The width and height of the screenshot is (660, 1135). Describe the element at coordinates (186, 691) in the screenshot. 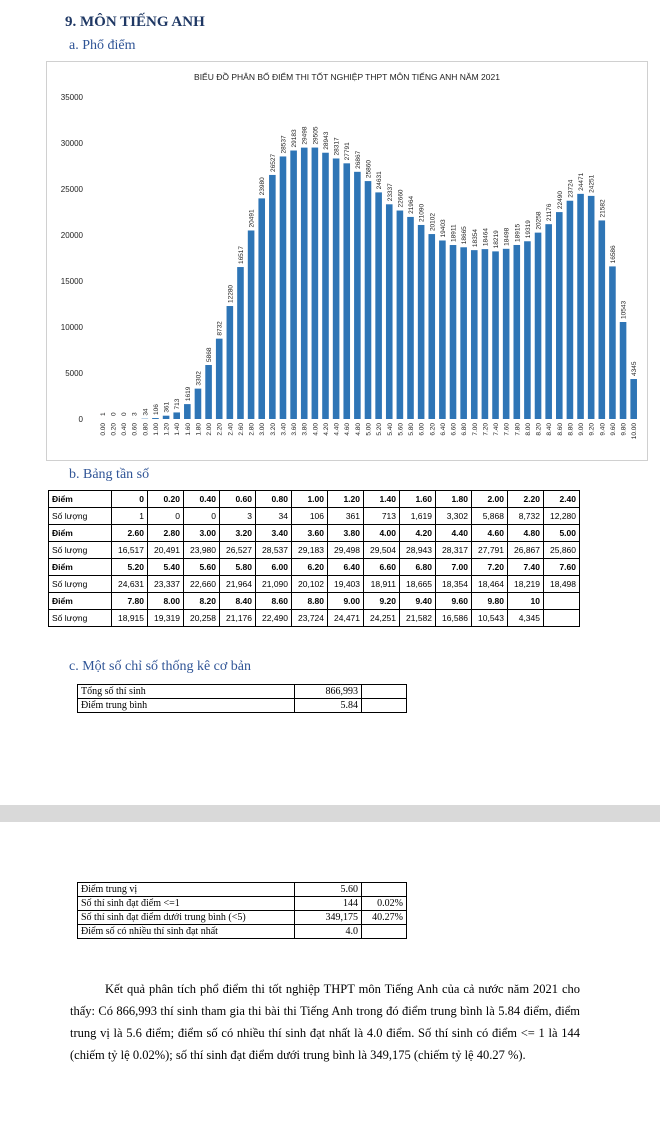

I see `stats-label: Tổng số thí sinh` at that location.